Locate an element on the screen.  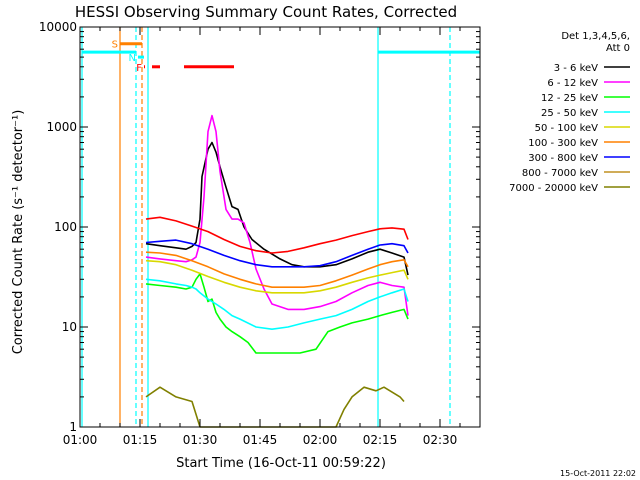
legend-label-7: 800 - 7000 keV is located at coordinates (560, 173).